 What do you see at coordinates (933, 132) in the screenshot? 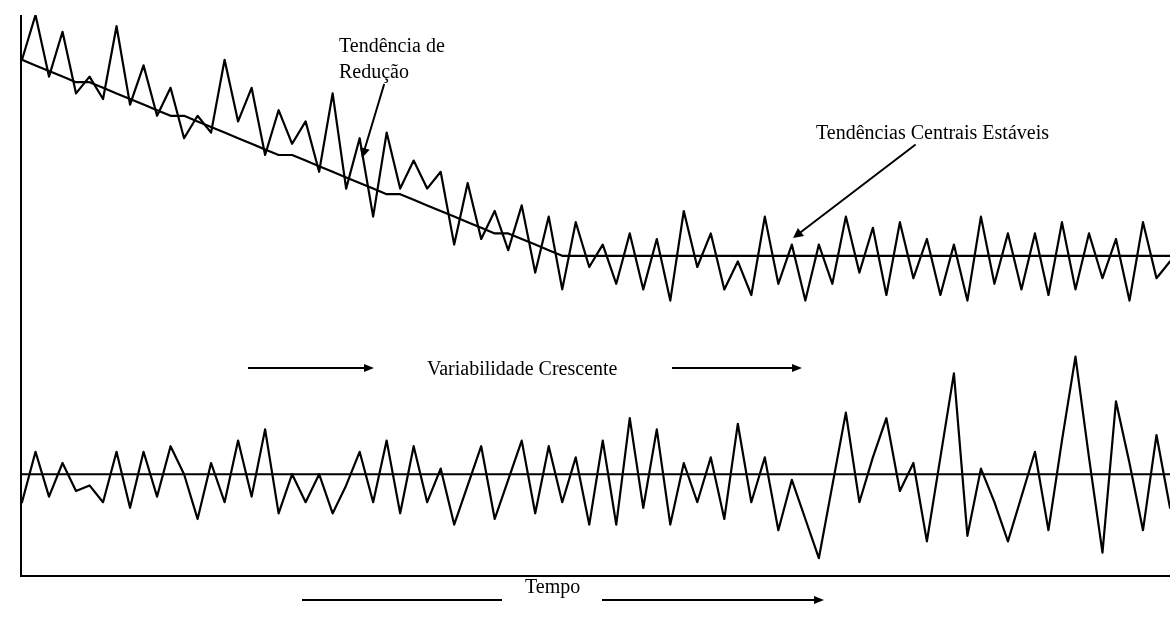
I see `annotation: Tendências Centrais Estáveis` at bounding box center [933, 132].